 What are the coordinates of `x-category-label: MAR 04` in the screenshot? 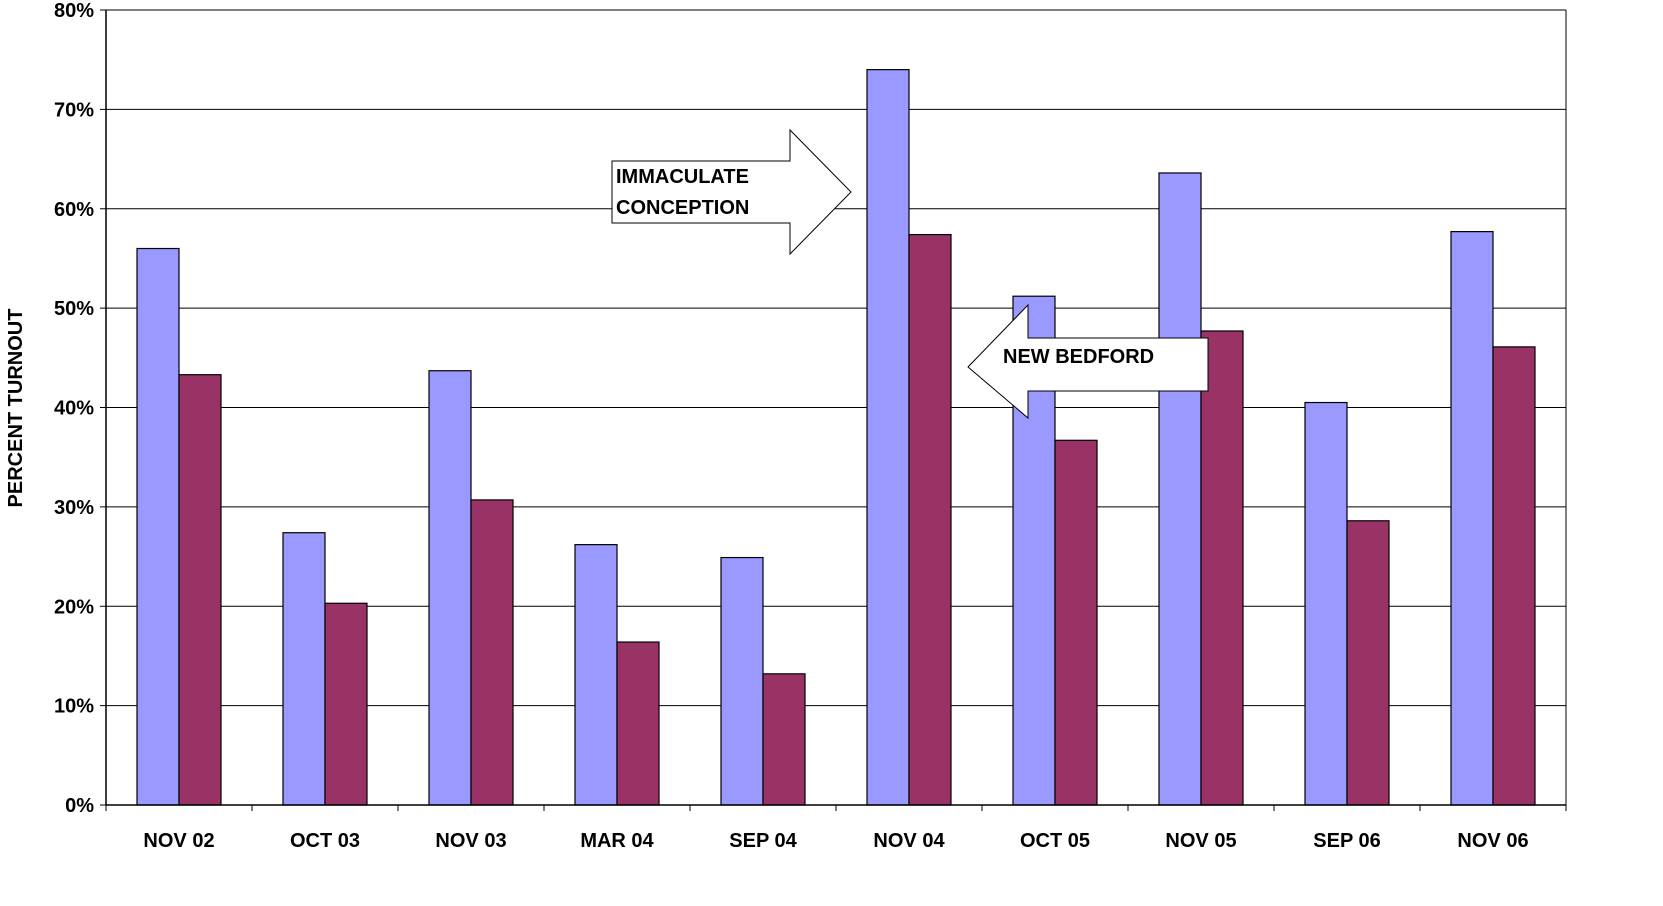 It's located at (617, 841).